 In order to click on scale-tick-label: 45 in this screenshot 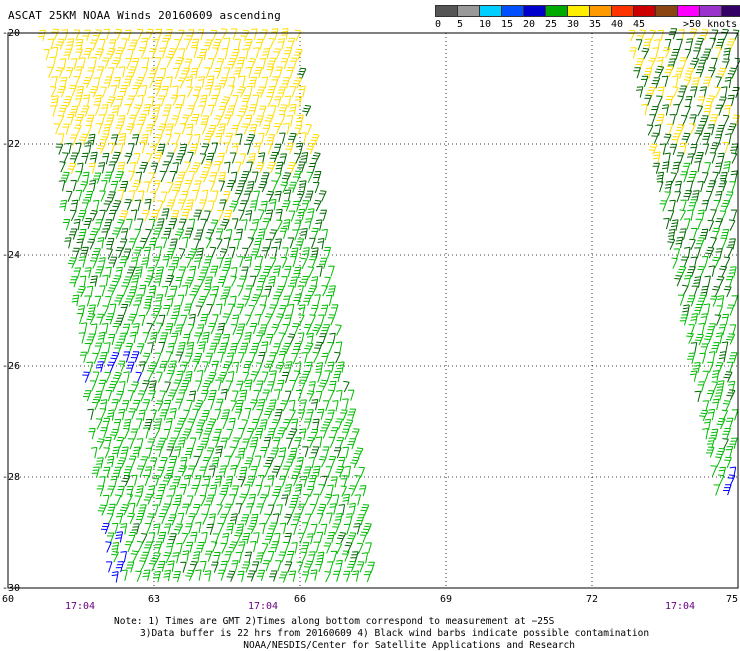, I will do `click(639, 24)`.